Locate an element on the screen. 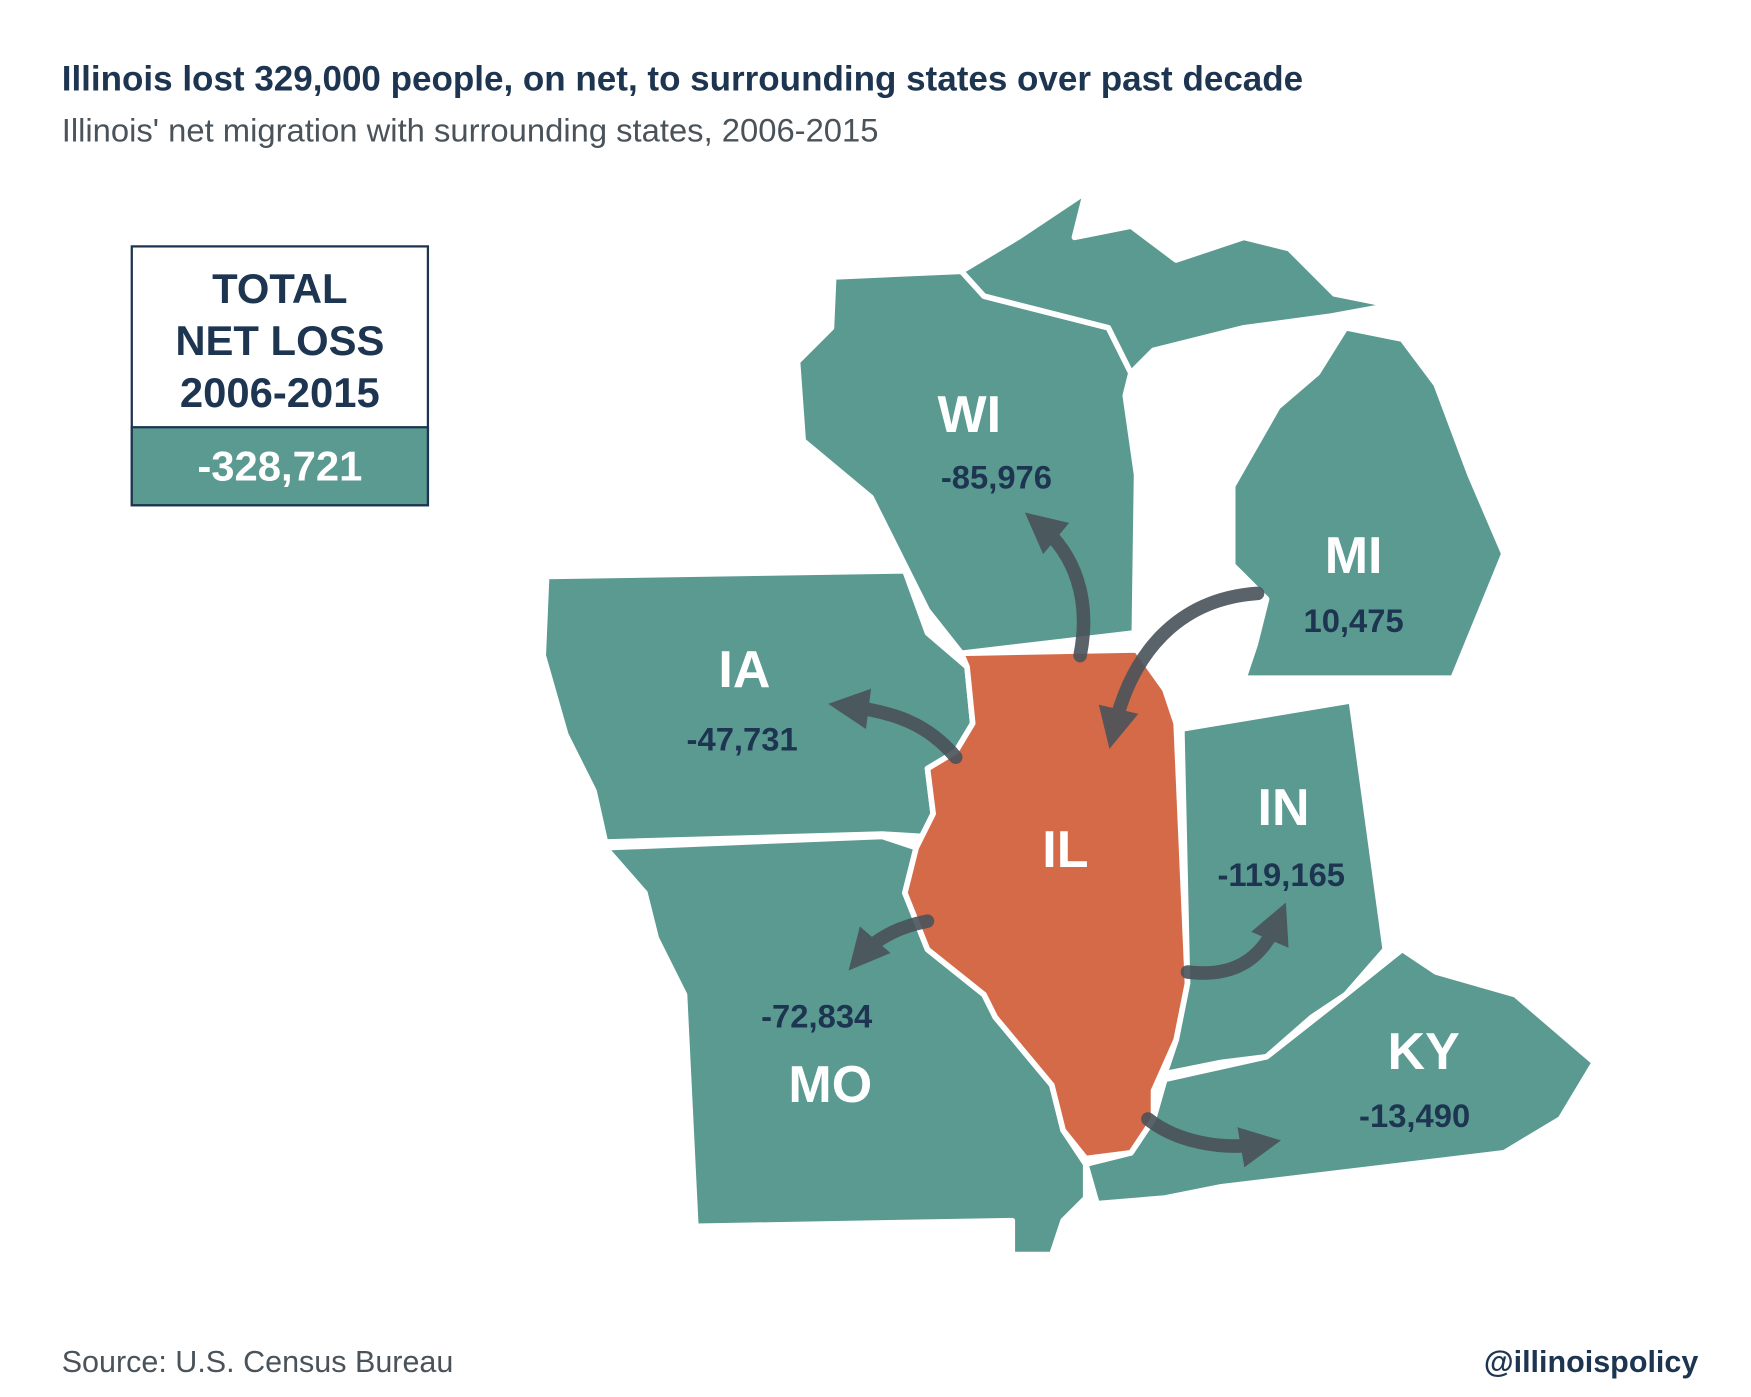 The height and width of the screenshot is (1397, 1751). total-box: TOTAL NET LOSS 2006-2015 -328,721 is located at coordinates (280, 376).